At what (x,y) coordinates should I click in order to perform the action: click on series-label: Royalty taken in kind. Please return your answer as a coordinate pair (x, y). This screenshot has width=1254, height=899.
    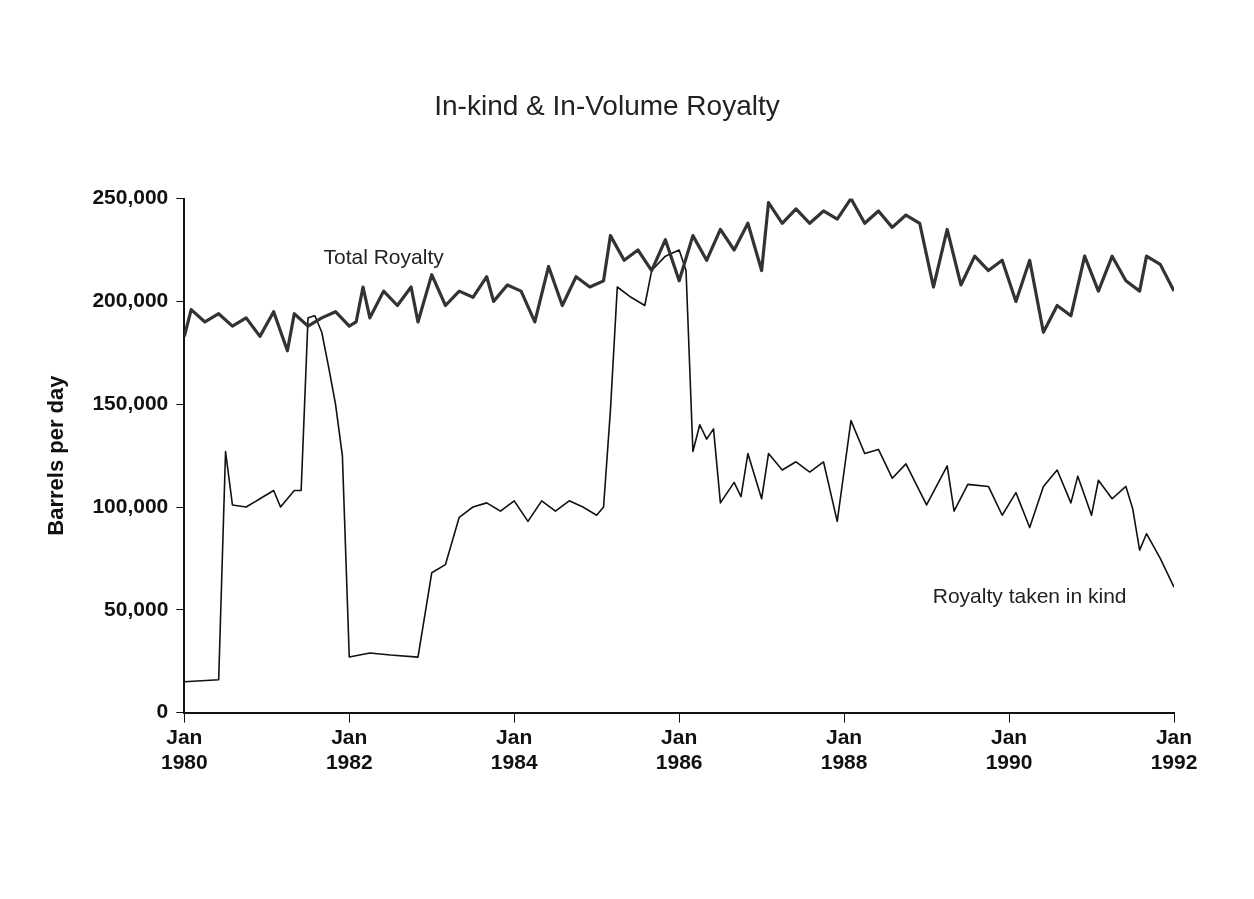
    Looking at the image, I should click on (1029, 596).